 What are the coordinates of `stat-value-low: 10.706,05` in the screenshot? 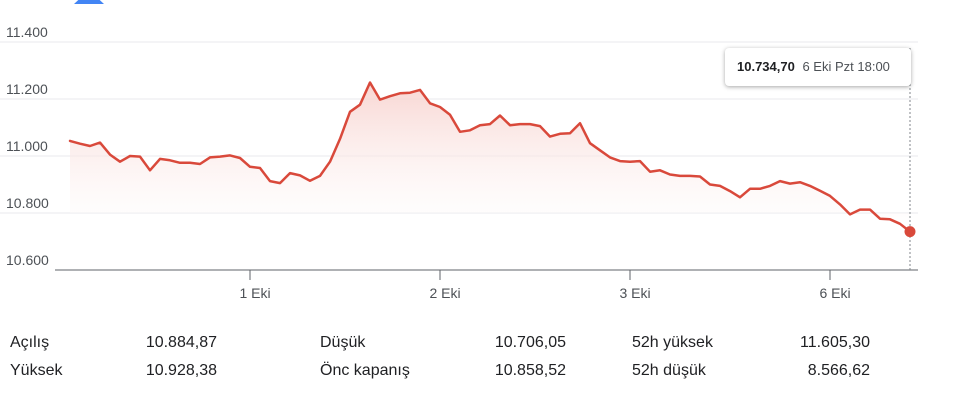 It's located at (530, 342).